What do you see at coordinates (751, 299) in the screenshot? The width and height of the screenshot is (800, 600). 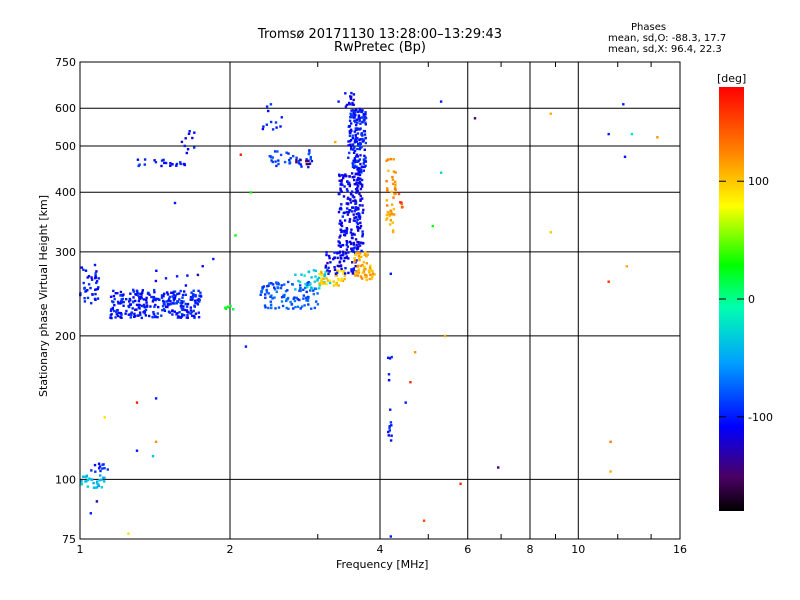 I see `colorbar-tick-label: 0` at bounding box center [751, 299].